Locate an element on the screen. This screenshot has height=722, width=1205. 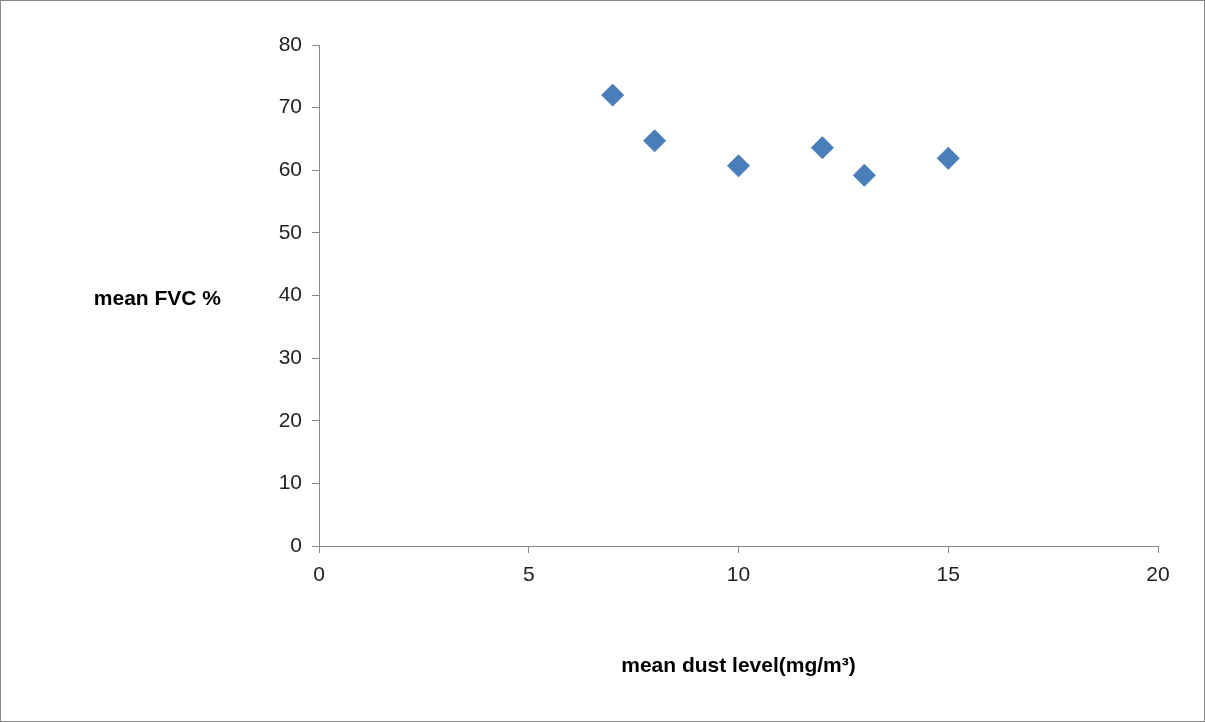
y-tick-label: 80 is located at coordinates (290, 43).